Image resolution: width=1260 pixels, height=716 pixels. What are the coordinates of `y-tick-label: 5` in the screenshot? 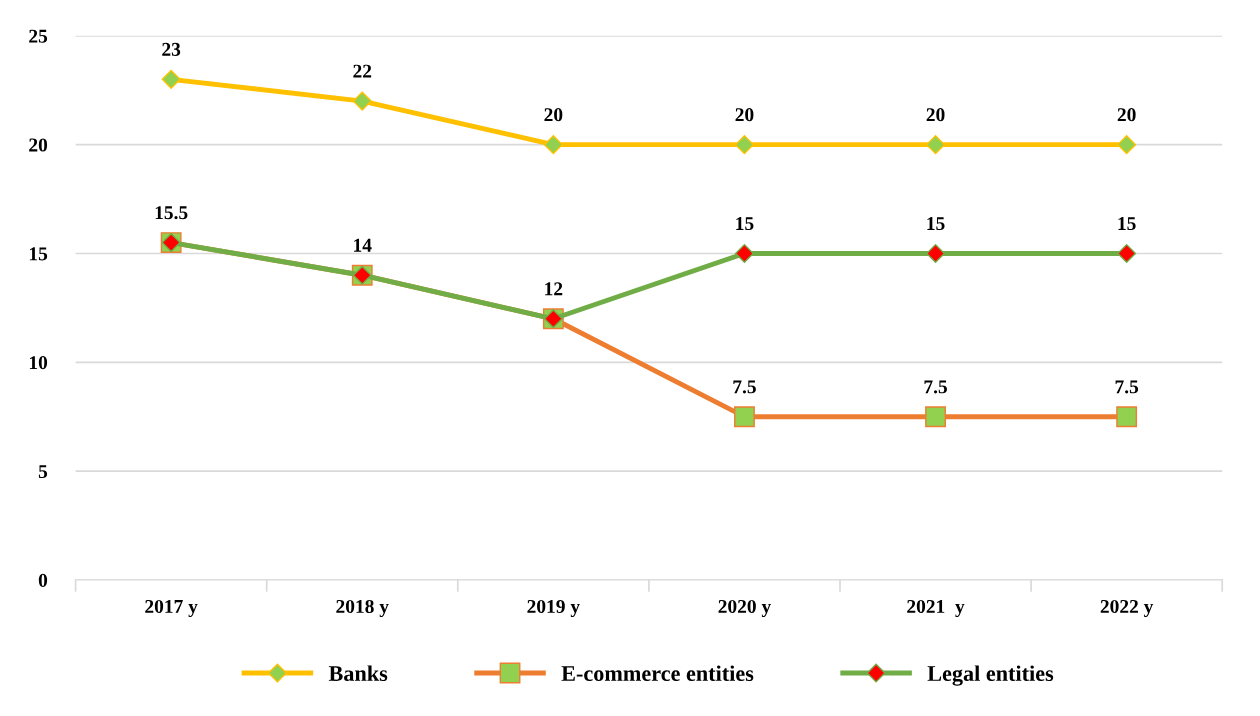 It's located at (43, 472).